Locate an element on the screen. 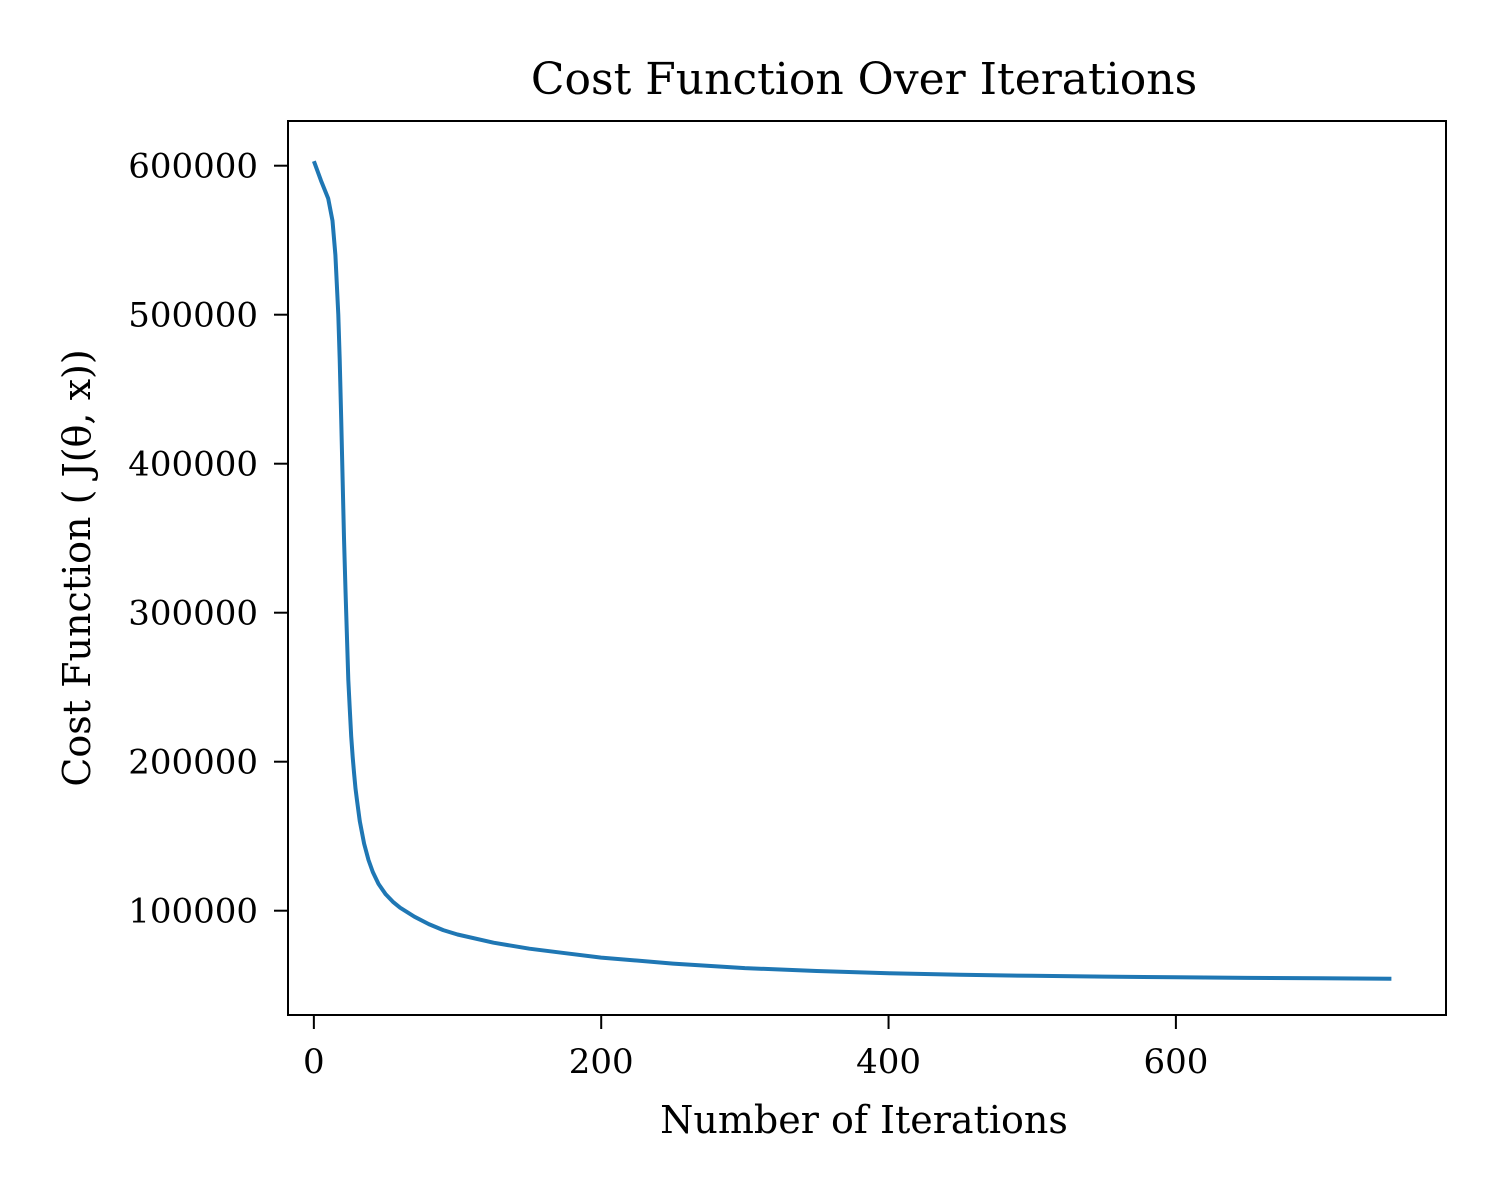 This screenshot has height=1200, width=1500. chart-title: Cost Function Over Iterations is located at coordinates (864, 79).